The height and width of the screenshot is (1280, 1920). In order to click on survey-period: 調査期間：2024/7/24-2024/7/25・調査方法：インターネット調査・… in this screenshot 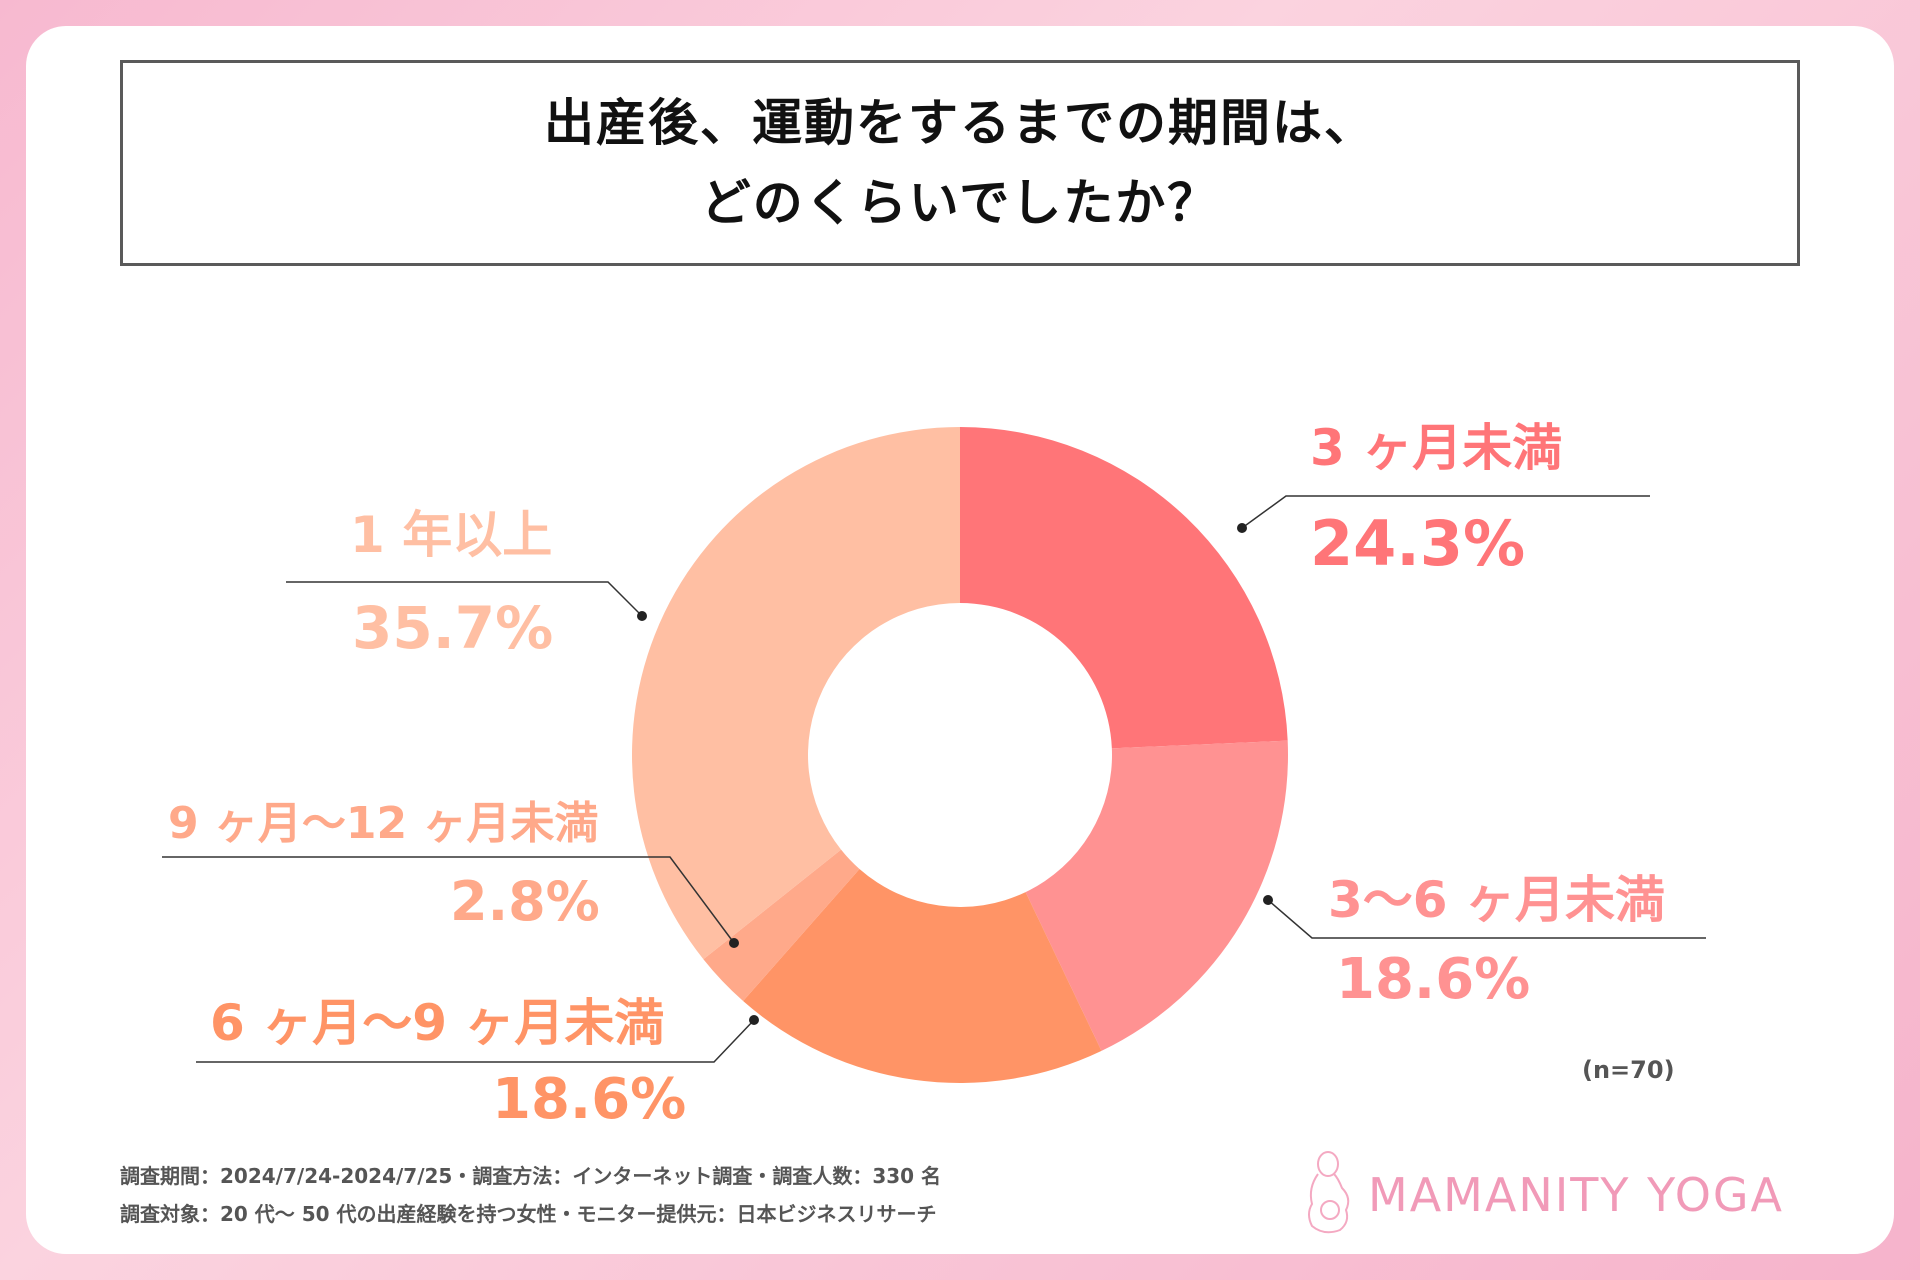, I will do `click(531, 1176)`.